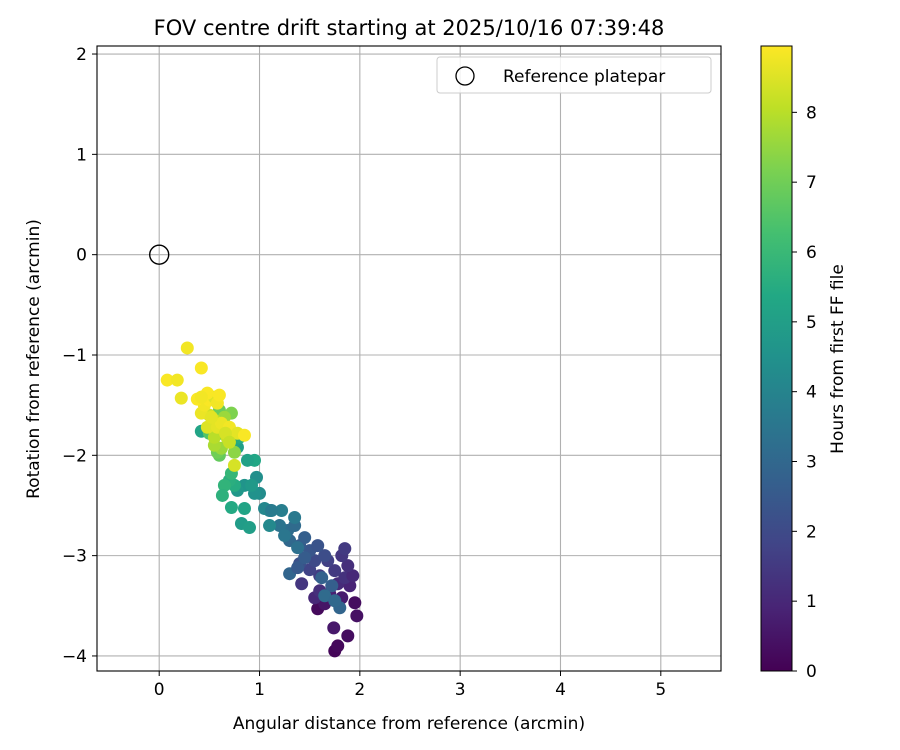 The width and height of the screenshot is (900, 750). What do you see at coordinates (259, 690) in the screenshot?
I see `x-tick-label: 1` at bounding box center [259, 690].